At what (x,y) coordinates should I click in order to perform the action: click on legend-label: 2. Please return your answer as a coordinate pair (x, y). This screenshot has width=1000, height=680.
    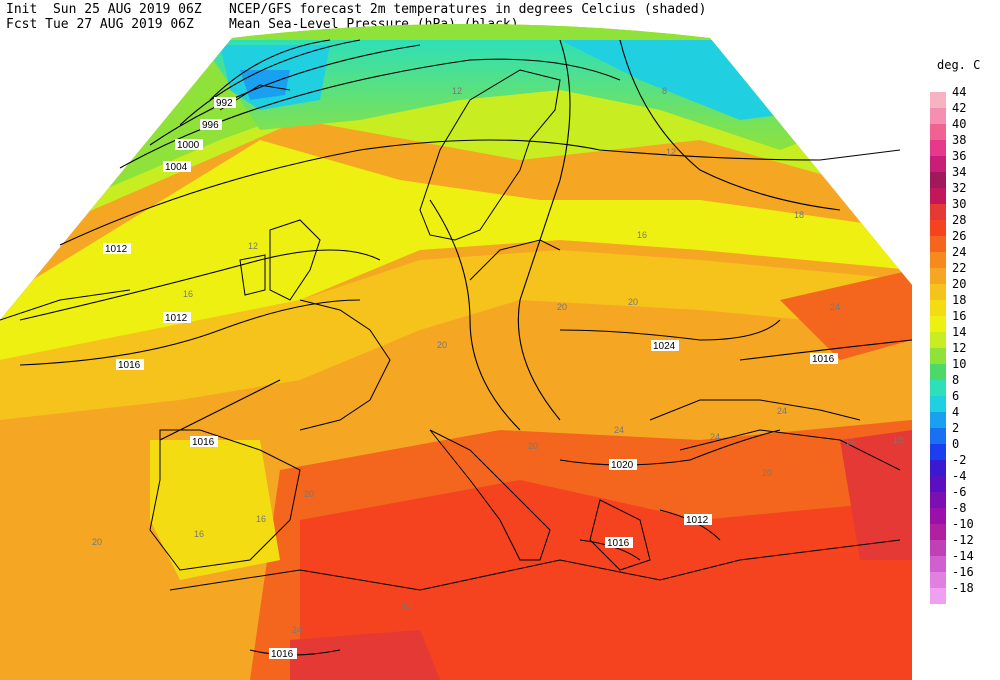
    Looking at the image, I should click on (956, 428).